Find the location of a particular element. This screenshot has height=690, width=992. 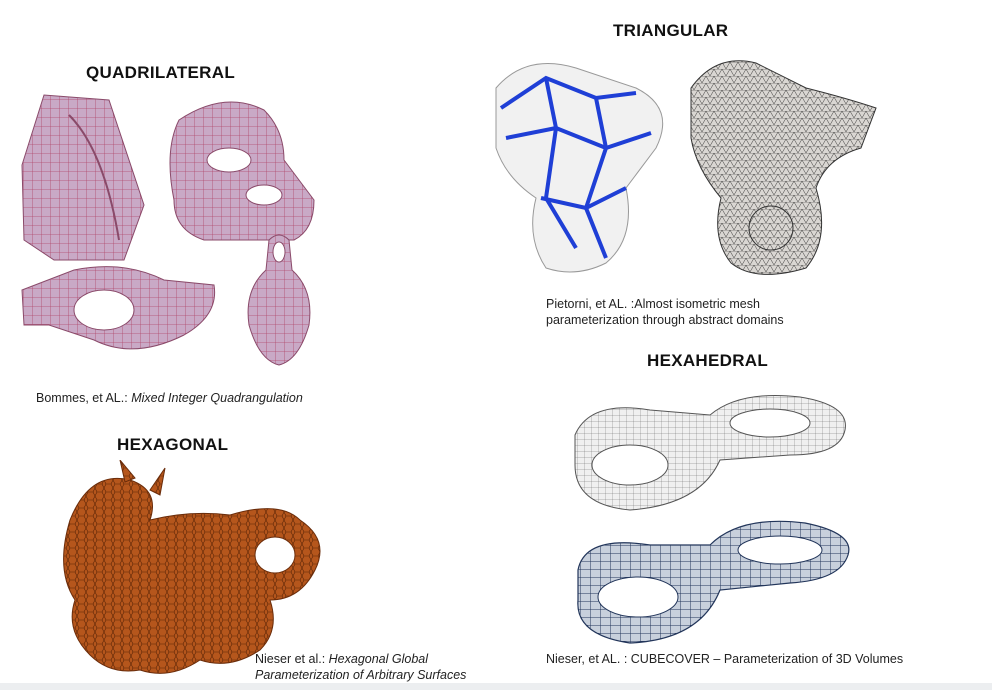

hexagonal-mesh-figure is located at coordinates (192, 567).